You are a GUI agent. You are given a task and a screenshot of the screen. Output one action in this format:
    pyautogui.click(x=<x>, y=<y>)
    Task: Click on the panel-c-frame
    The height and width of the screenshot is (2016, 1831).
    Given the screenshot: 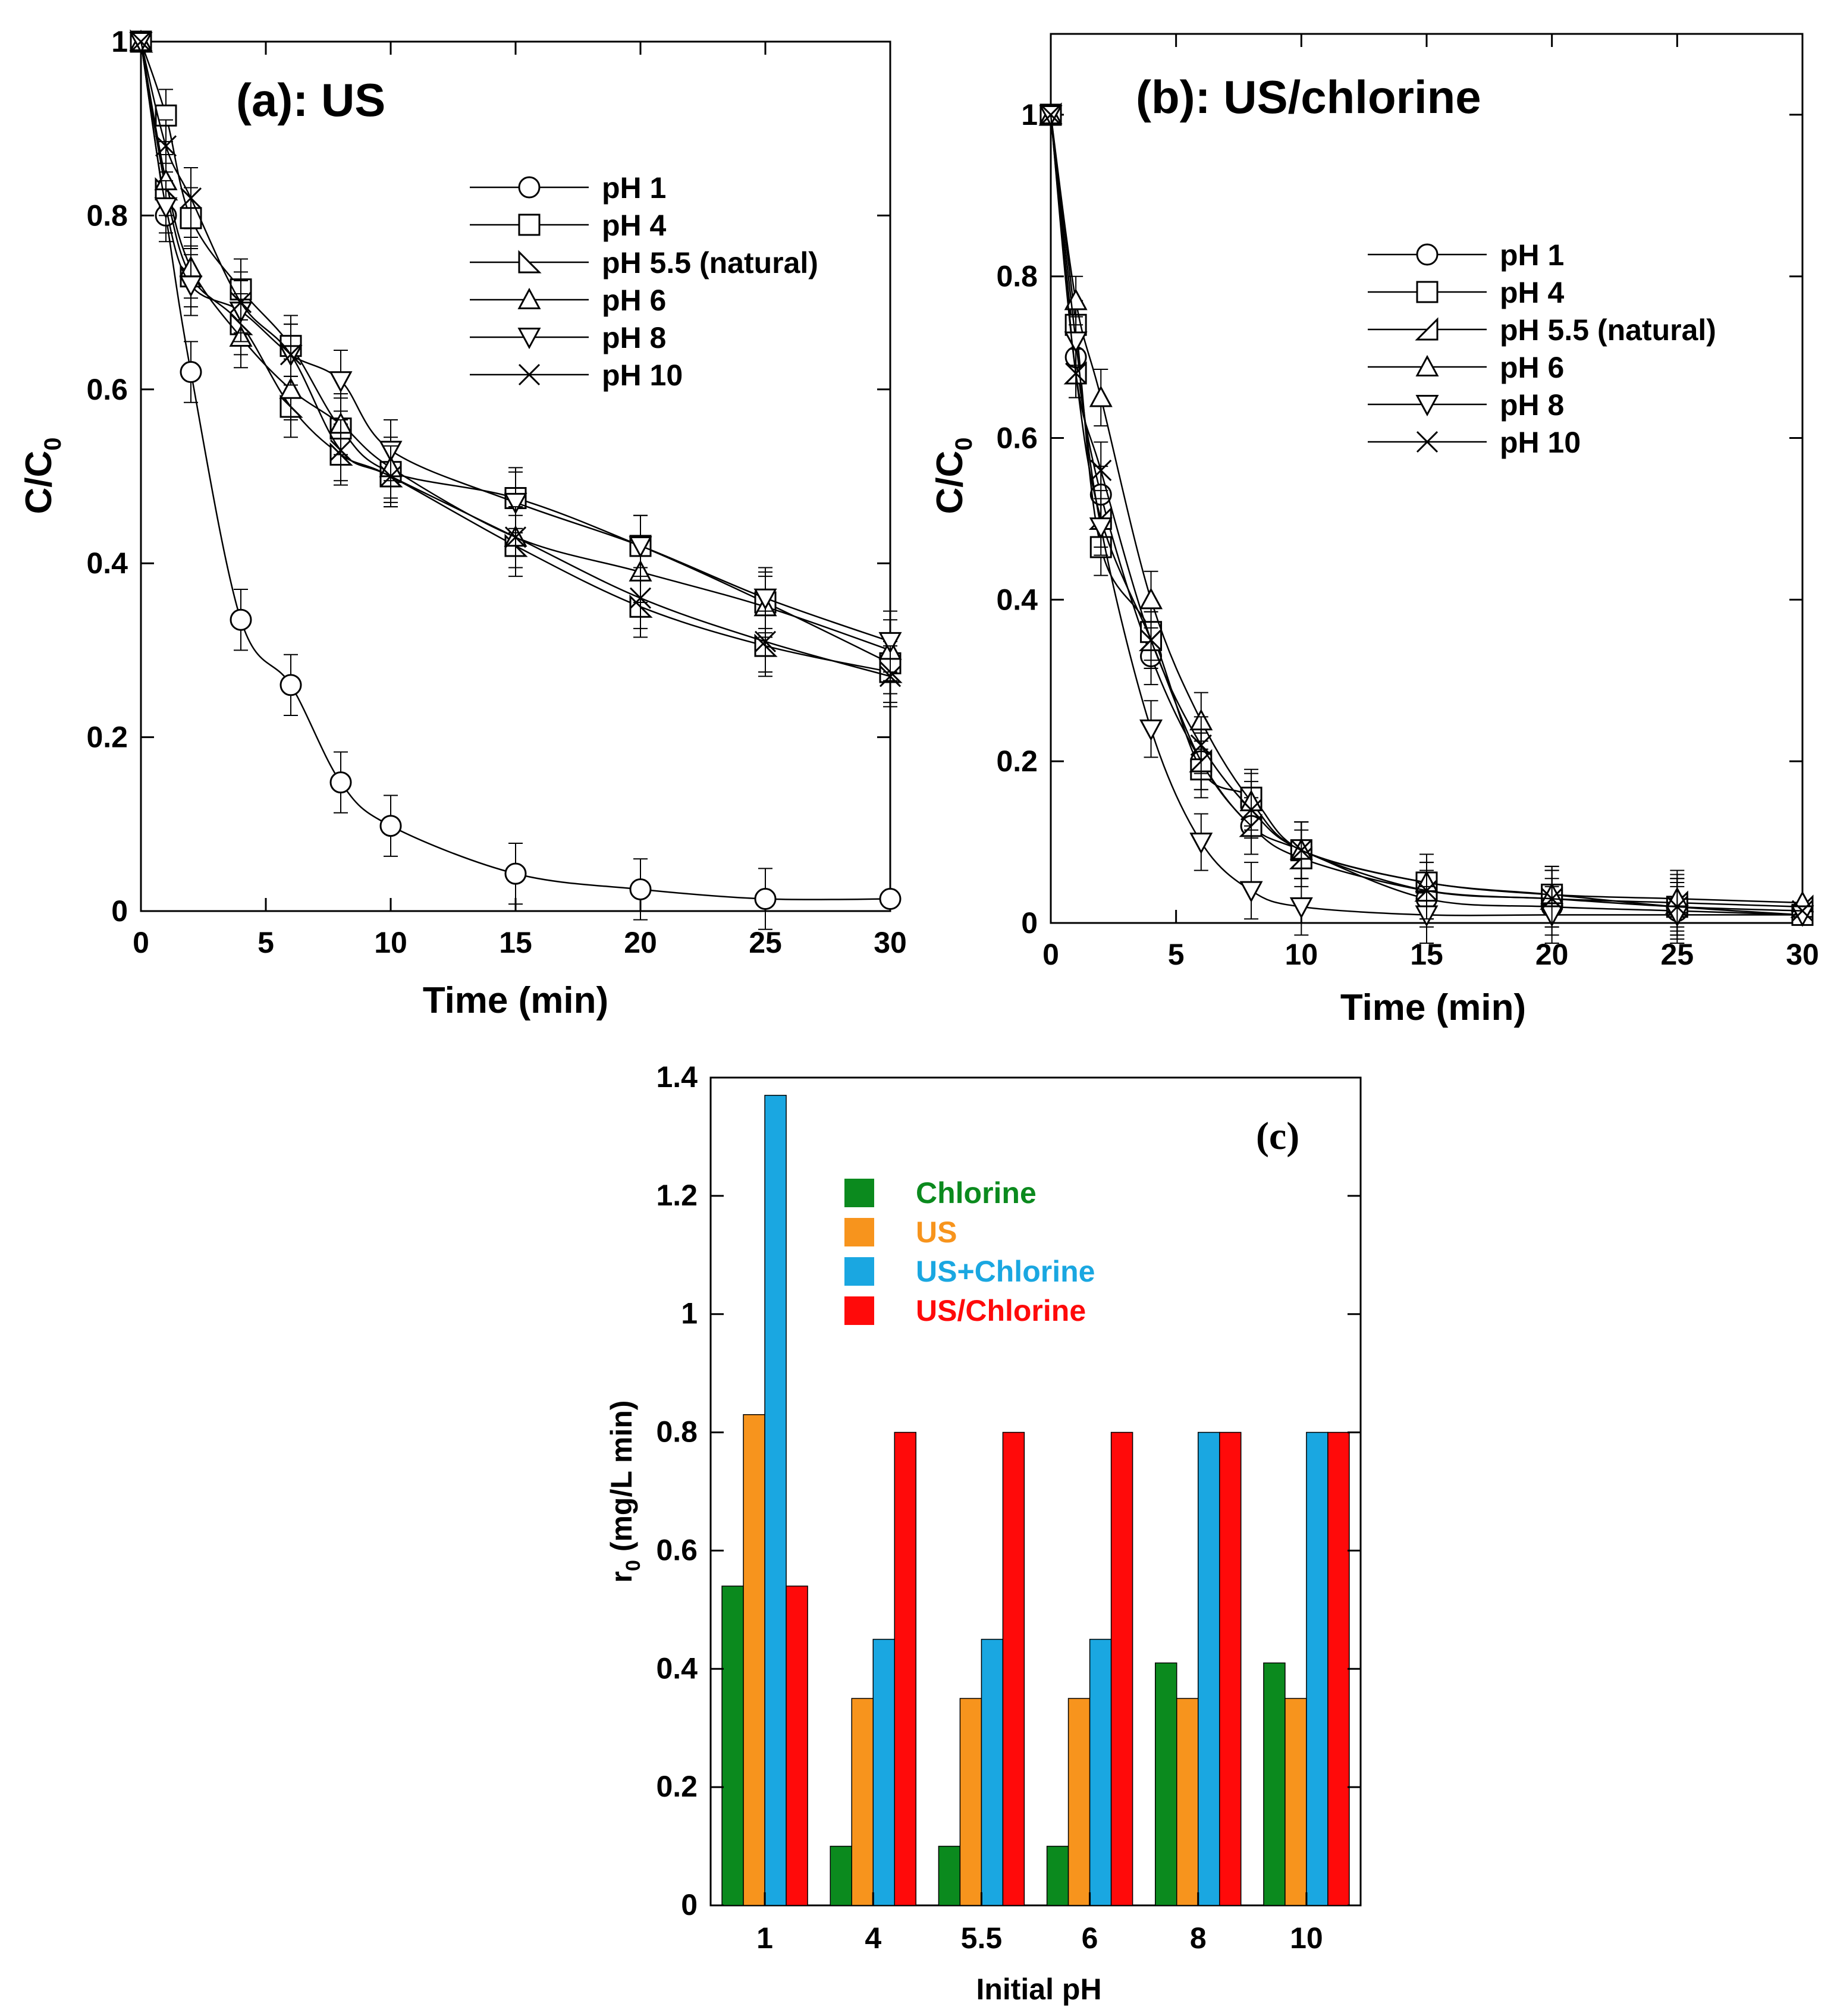 What is the action you would take?
    pyautogui.click(x=1035, y=1491)
    